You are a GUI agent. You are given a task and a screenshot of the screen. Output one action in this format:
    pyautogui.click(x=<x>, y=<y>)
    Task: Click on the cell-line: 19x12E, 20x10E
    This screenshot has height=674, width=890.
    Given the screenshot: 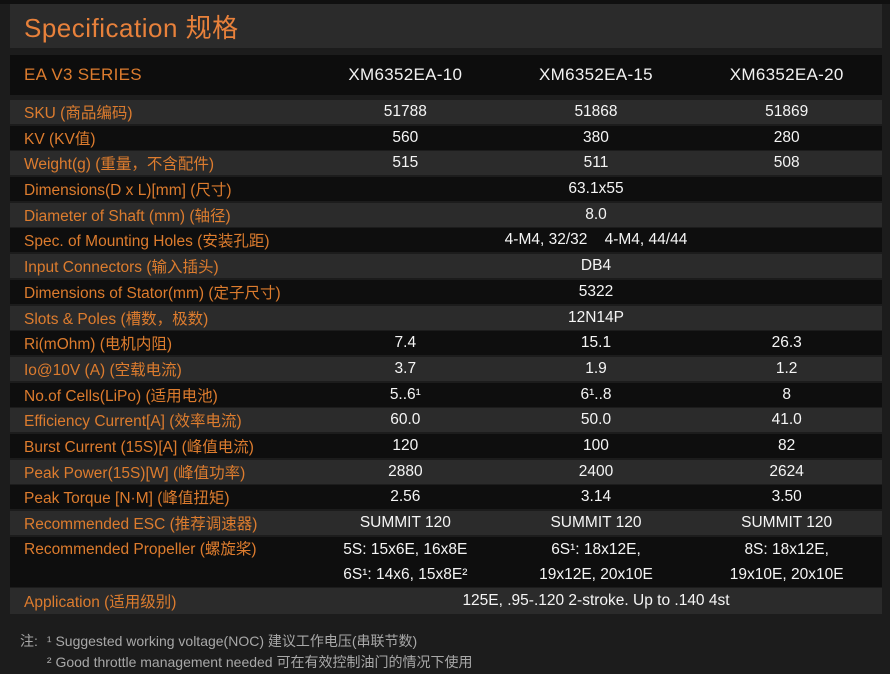 What is the action you would take?
    pyautogui.click(x=596, y=574)
    